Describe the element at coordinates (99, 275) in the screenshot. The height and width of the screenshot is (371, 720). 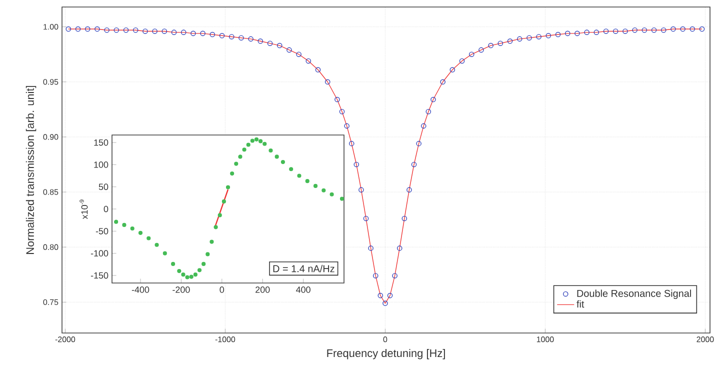
I see `y-tick-label: -150` at that location.